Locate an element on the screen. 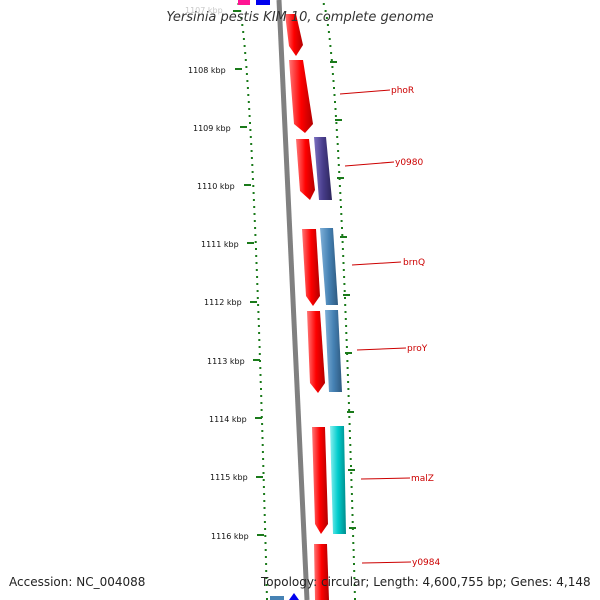 This screenshot has height=600, width=600. magenta-gene is located at coordinates (244, 2).